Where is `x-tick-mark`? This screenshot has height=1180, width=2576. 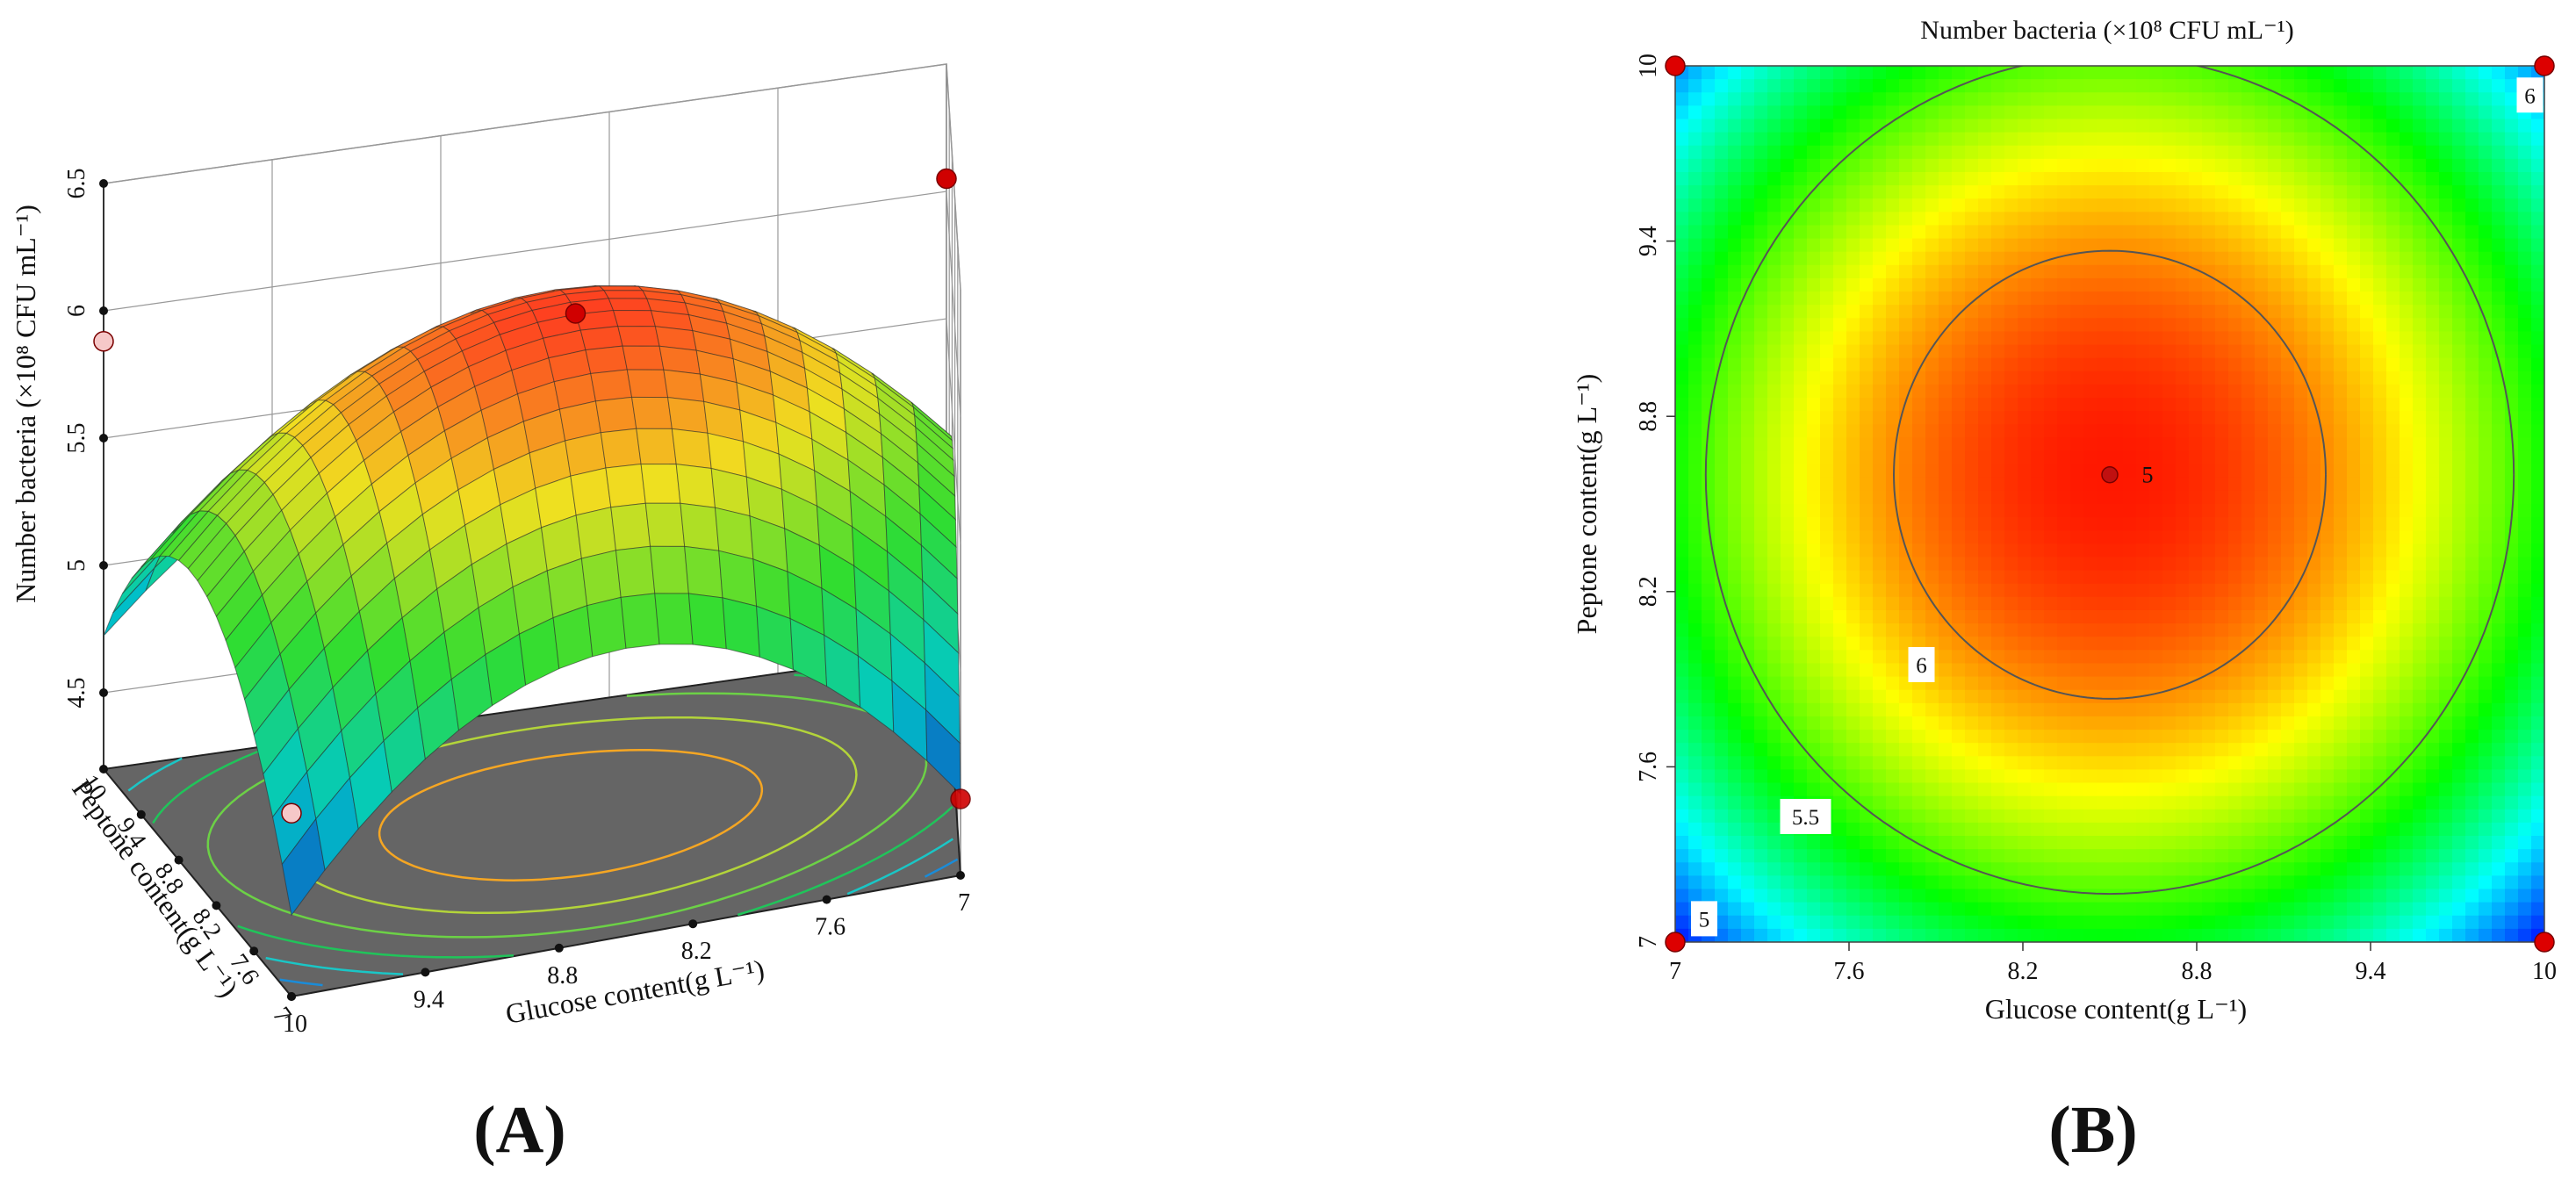
x-tick-mark is located at coordinates (826, 900).